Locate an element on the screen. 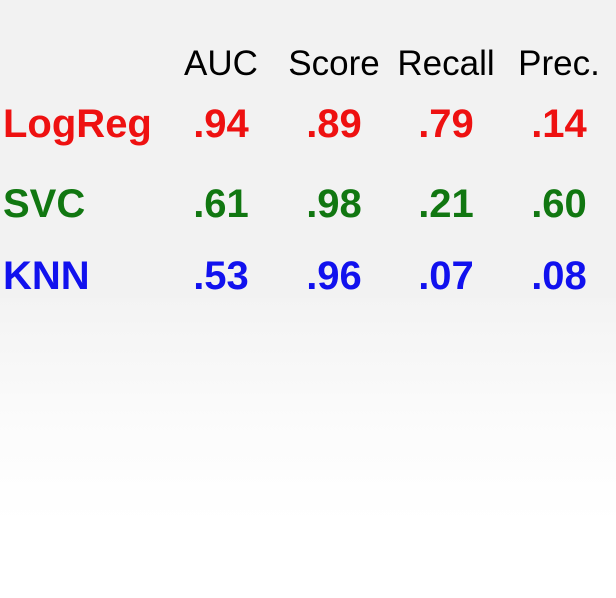 Image resolution: width=616 pixels, height=598 pixels. cell-svc-auc: .61 is located at coordinates (221, 204).